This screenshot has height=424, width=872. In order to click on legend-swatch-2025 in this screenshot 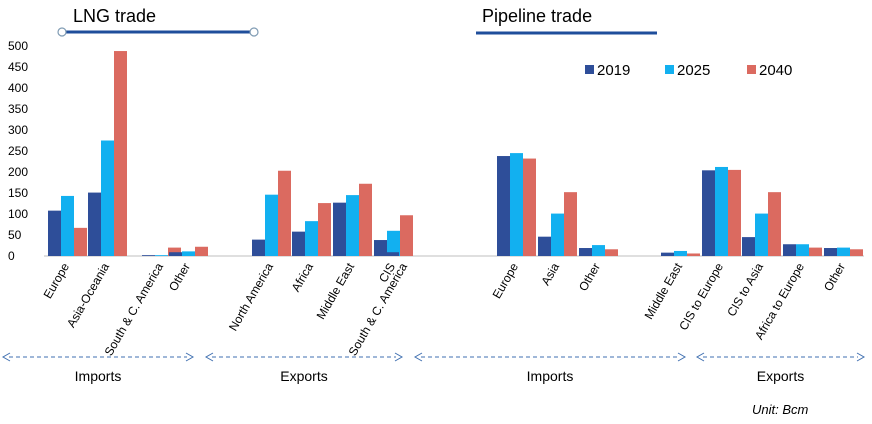, I will do `click(669, 69)`.